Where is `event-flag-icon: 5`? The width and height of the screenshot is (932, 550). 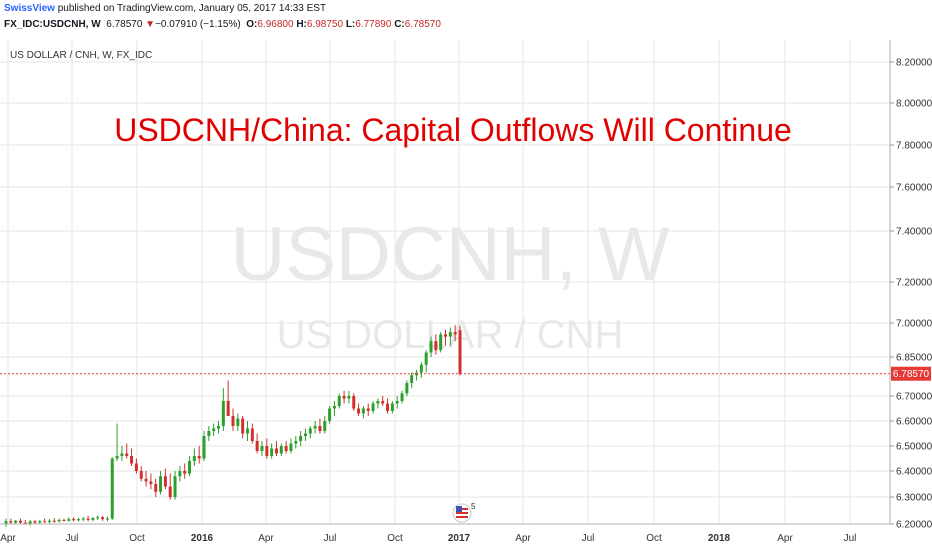 event-flag-icon: 5 is located at coordinates (464, 512).